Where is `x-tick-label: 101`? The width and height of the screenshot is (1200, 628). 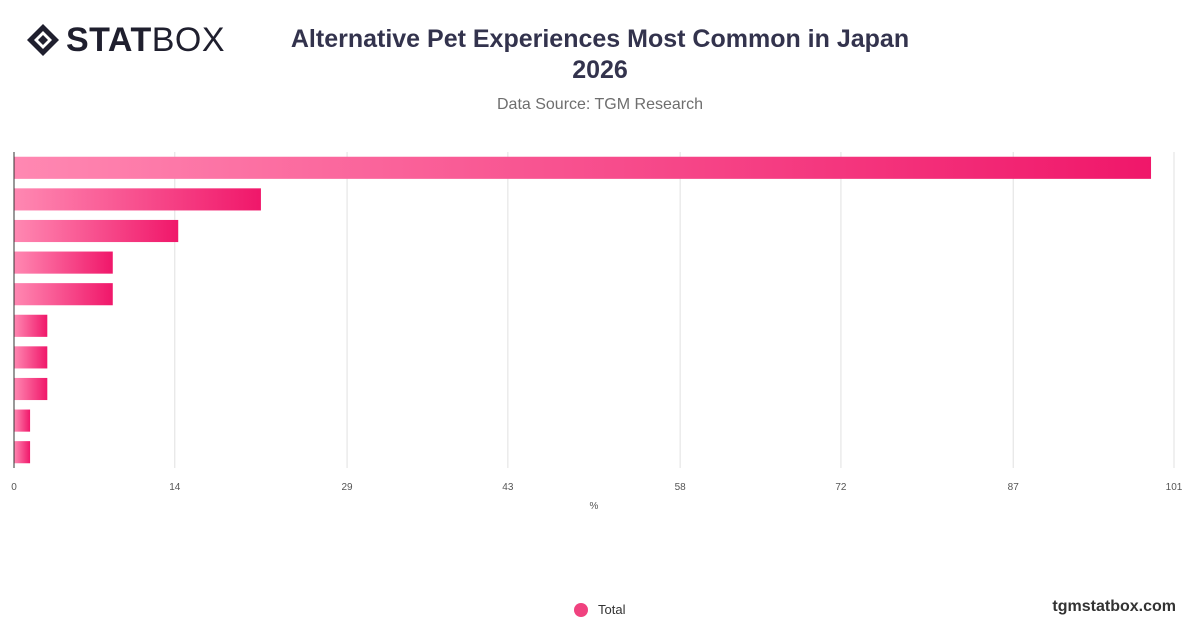
x-tick-label: 101 is located at coordinates (1174, 487).